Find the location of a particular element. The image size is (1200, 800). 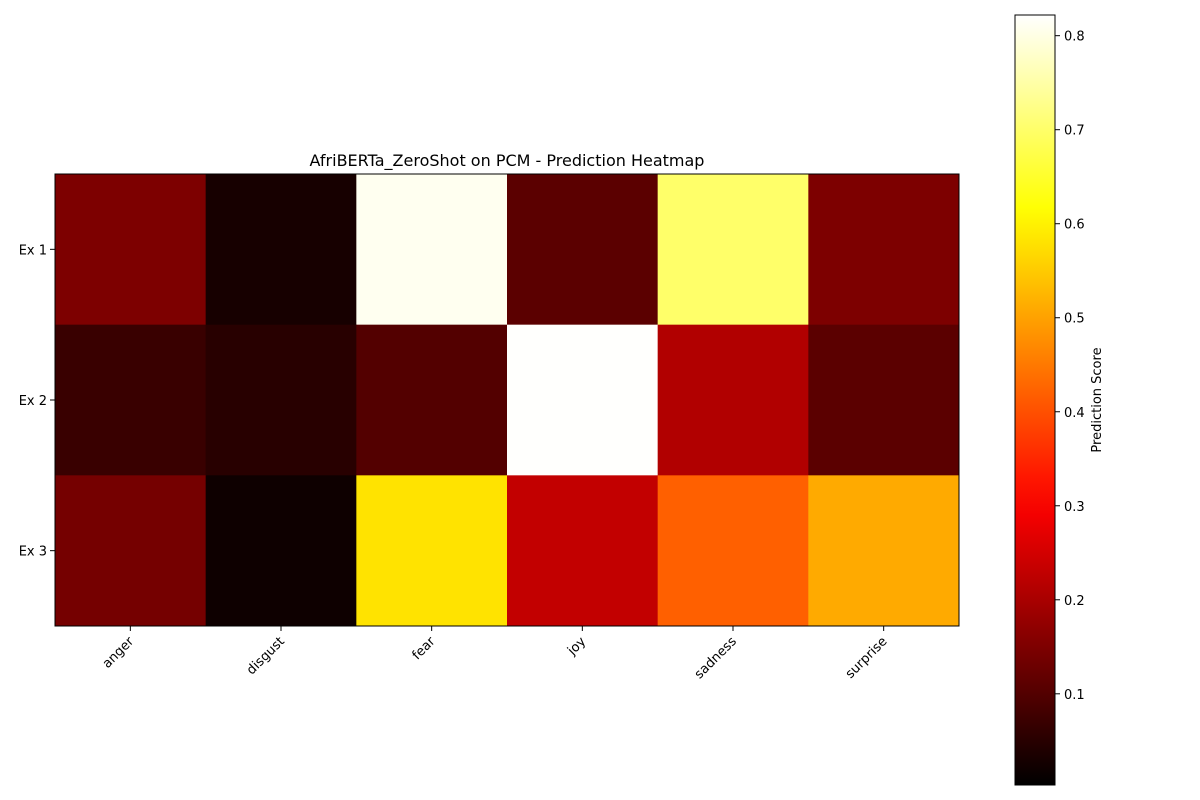

x-axis-ticks: anger disgust fear joy sadness surprise is located at coordinates (495, 654).